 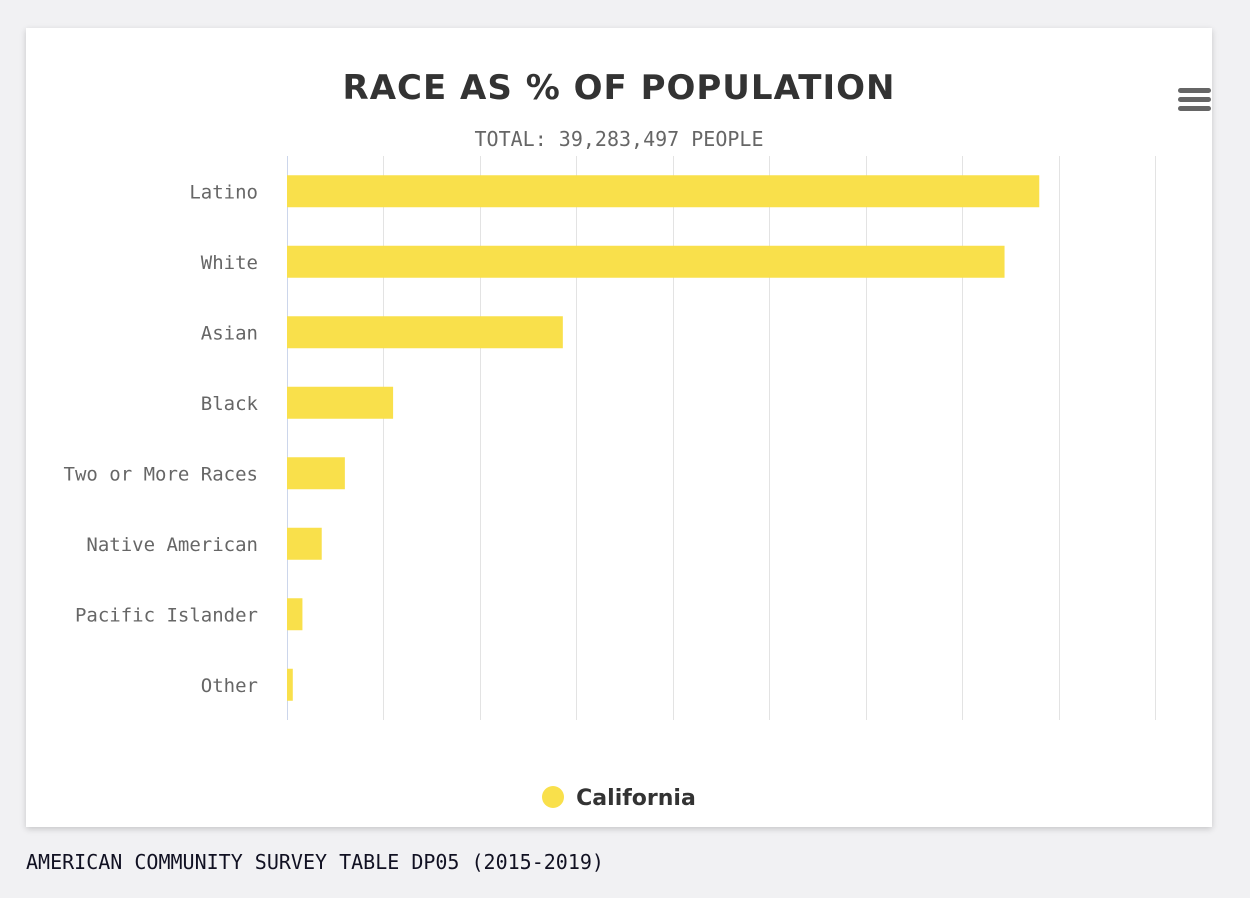 What do you see at coordinates (166, 615) in the screenshot?
I see `category-label: Pacific Islander` at bounding box center [166, 615].